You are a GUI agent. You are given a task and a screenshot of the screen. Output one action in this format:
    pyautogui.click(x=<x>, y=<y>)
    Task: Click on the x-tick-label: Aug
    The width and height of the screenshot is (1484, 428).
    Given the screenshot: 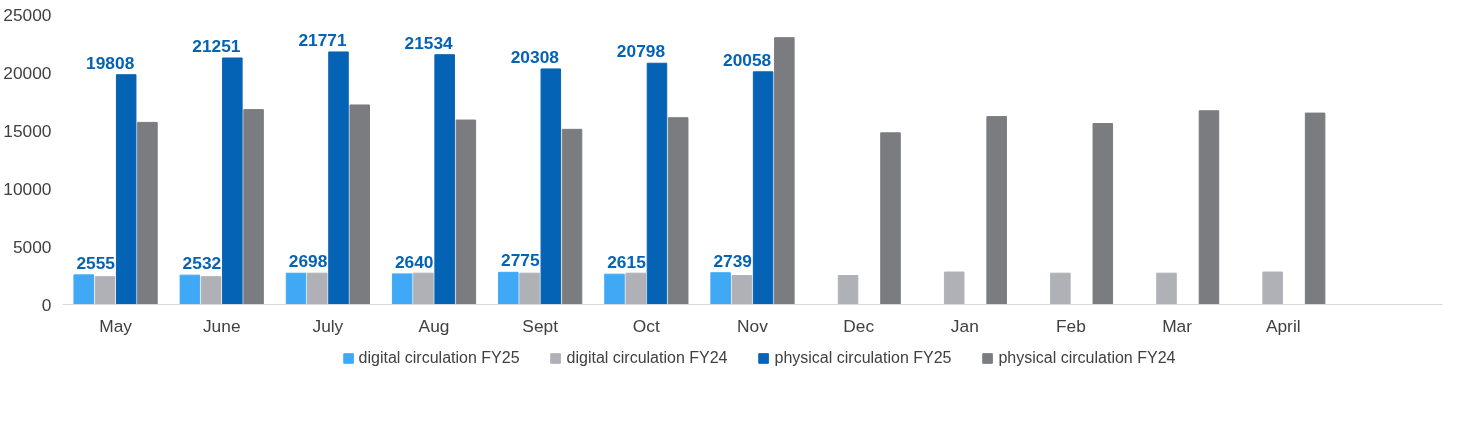 What is the action you would take?
    pyautogui.click(x=434, y=325)
    